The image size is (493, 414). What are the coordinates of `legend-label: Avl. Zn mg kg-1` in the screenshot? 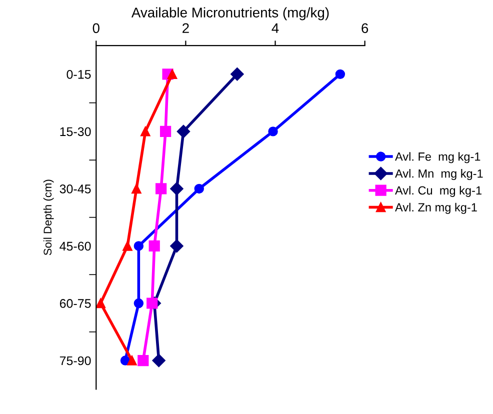 It's located at (436, 208).